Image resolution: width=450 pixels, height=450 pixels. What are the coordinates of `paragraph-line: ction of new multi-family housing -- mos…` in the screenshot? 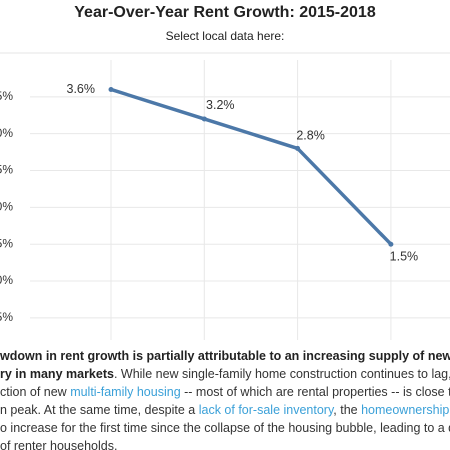 It's located at (225, 392).